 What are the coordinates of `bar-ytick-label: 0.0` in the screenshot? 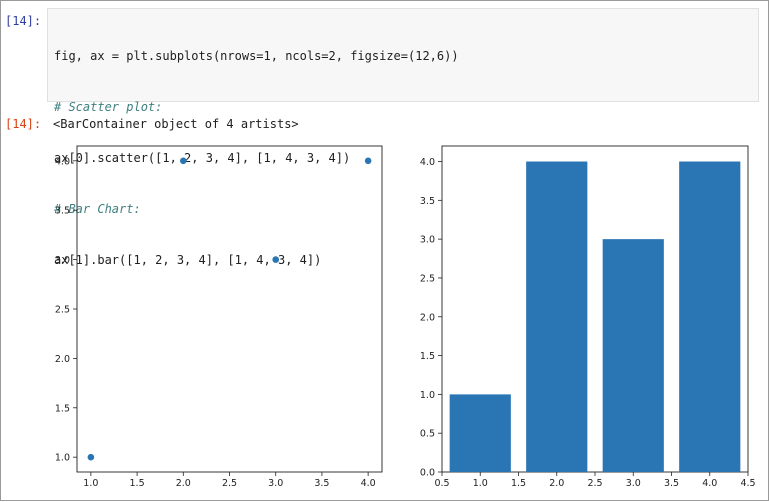 It's located at (427, 473).